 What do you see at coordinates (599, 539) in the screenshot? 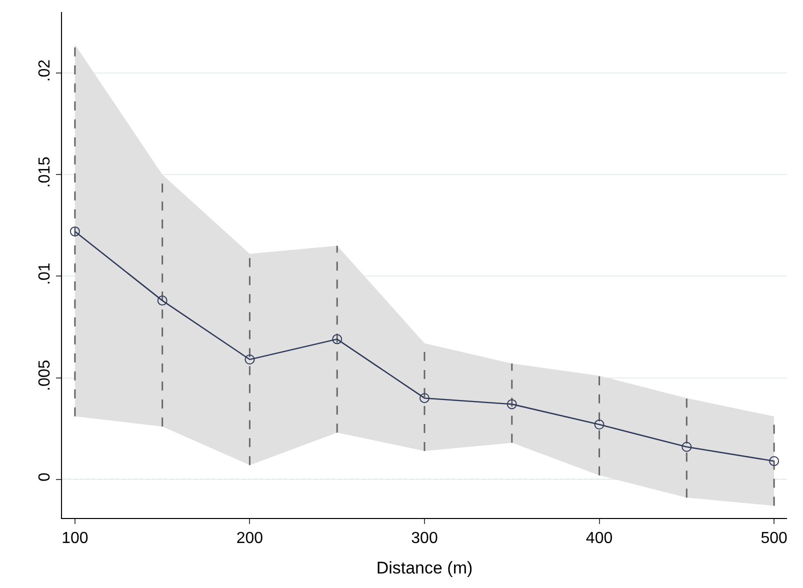
I see `x-tick-label: 400` at bounding box center [599, 539].